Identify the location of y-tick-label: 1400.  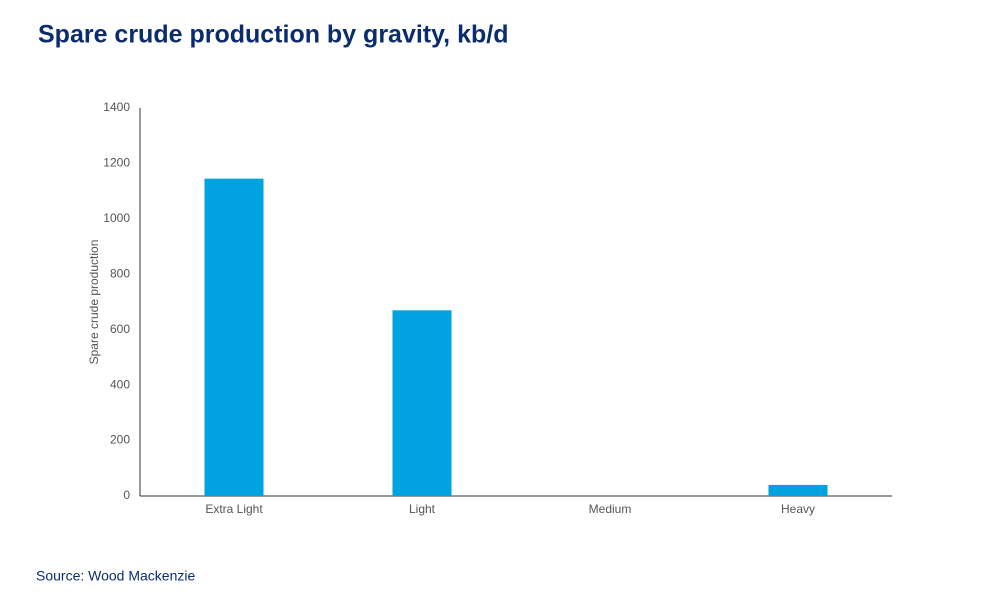
(116, 107).